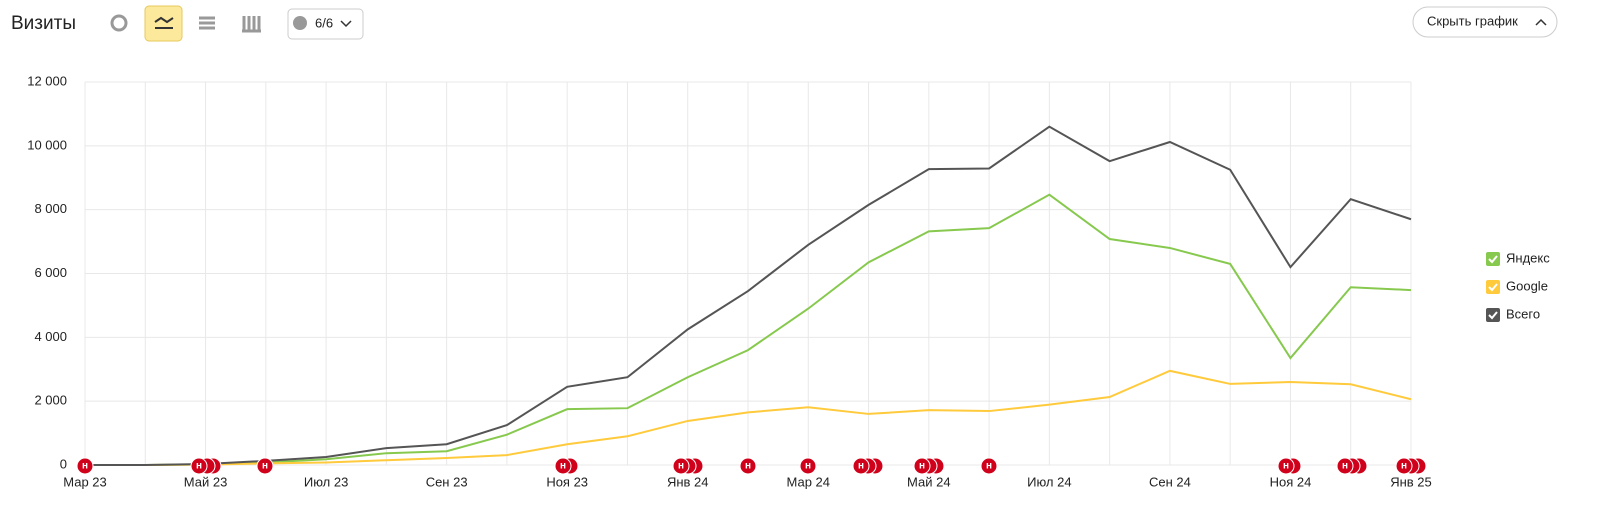 The image size is (1600, 523). I want to click on chart-type-line, so click(163, 23).